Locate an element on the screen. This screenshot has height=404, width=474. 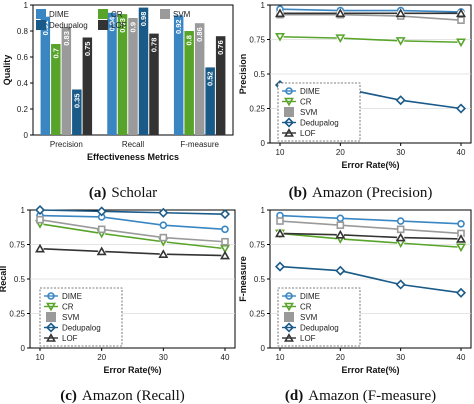
bar-data-label: 0.76 is located at coordinates (220, 47).